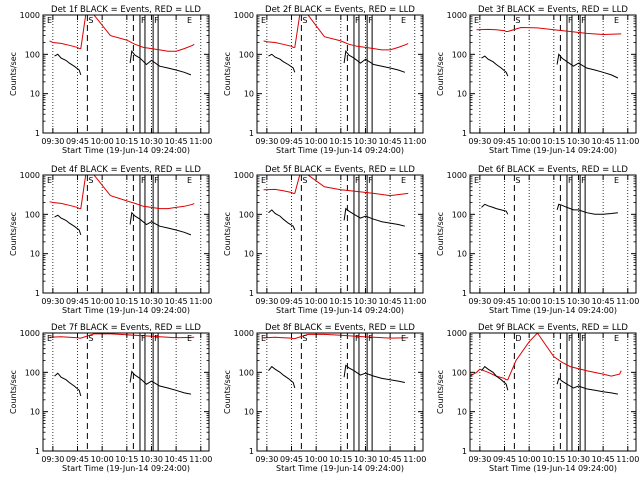 This screenshot has width=640, height=480. I want to click on marker-label: S, so click(304, 338).